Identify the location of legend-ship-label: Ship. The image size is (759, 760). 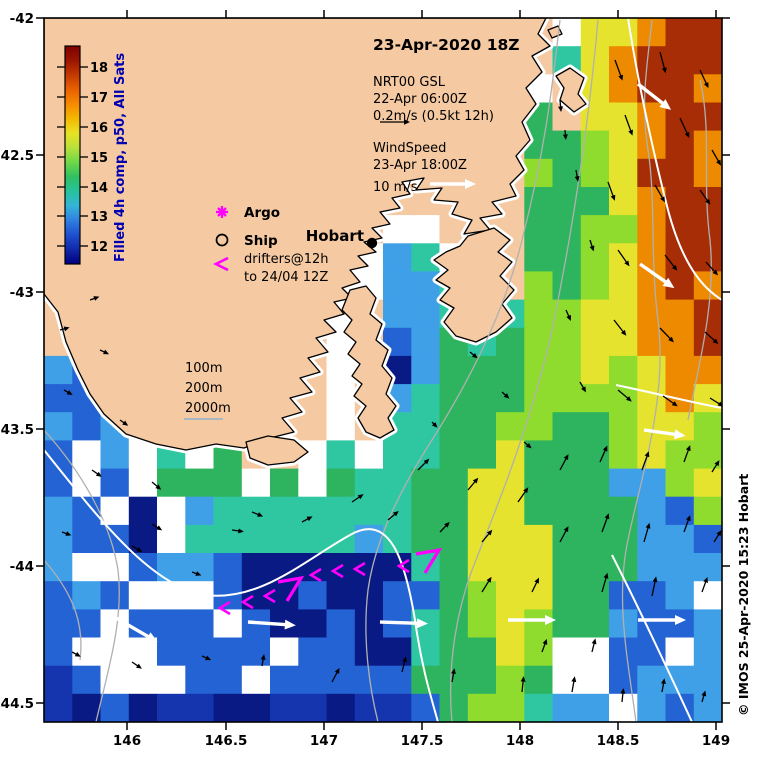
(261, 241).